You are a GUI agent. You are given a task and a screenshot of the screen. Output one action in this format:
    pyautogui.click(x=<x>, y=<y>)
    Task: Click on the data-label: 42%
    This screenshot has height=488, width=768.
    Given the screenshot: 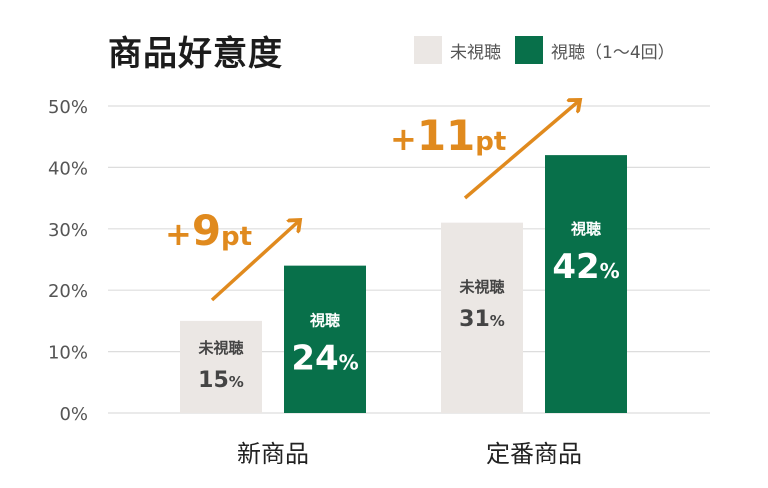 What is the action you would take?
    pyautogui.click(x=585, y=267)
    